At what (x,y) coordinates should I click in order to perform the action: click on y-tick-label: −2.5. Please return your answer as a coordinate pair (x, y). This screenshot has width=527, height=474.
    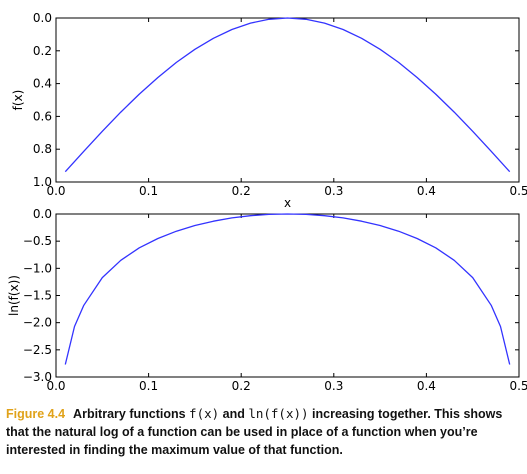
    Looking at the image, I should click on (37, 350).